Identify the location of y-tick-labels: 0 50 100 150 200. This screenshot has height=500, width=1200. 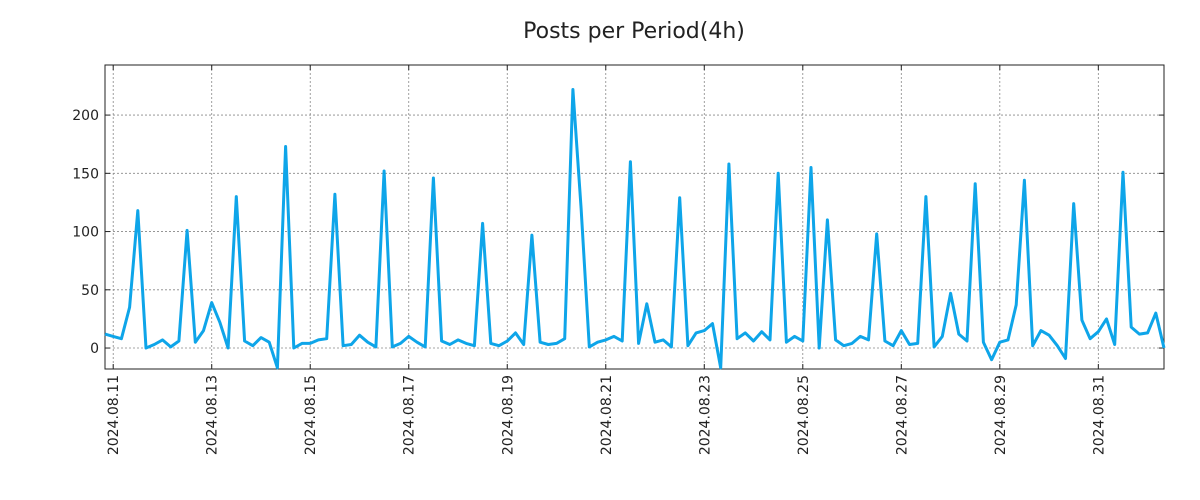
(85, 232).